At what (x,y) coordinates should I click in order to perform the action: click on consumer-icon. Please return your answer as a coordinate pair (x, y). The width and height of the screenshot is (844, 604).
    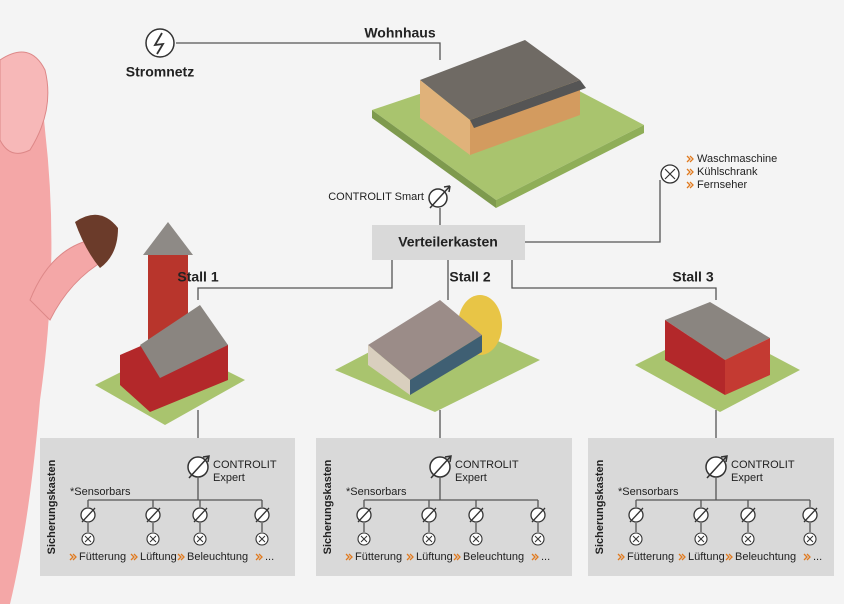
    Looking at the image, I should click on (670, 174).